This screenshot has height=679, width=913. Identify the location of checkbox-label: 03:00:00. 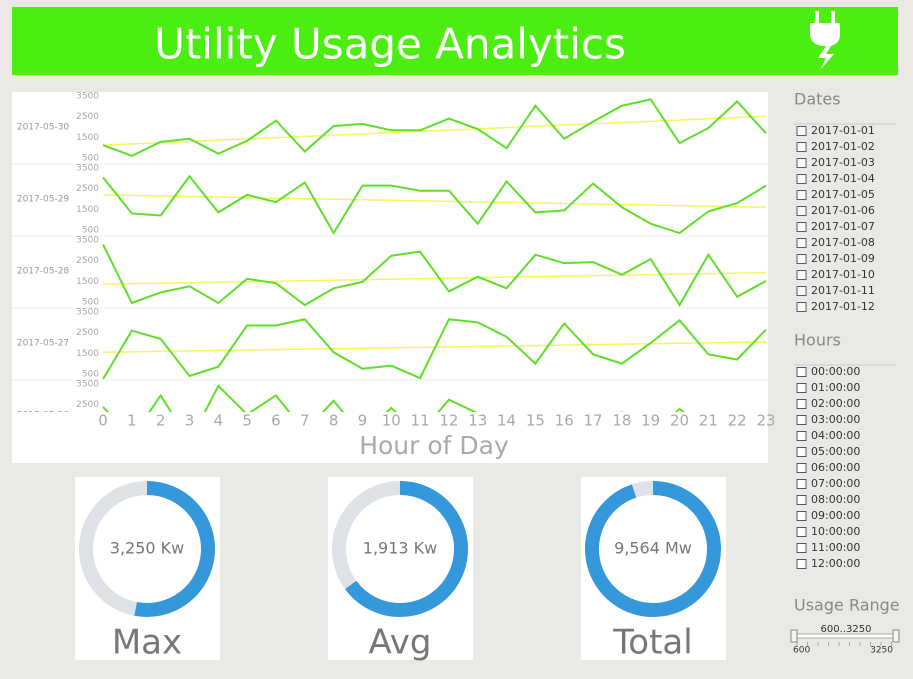
(835, 419).